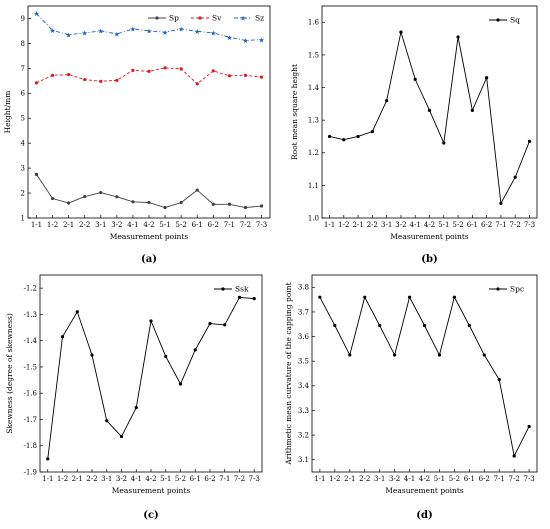  Describe the element at coordinates (304, 386) in the screenshot. I see `y-tick-label: 3.4` at that location.